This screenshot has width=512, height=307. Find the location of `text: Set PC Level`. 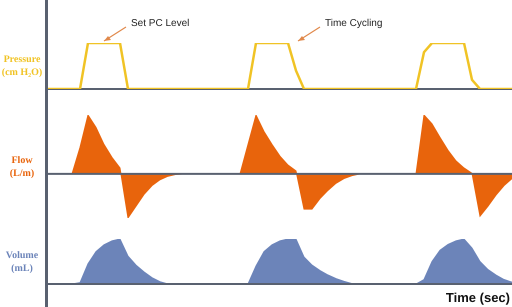

text: Set PC Level is located at coordinates (160, 23).